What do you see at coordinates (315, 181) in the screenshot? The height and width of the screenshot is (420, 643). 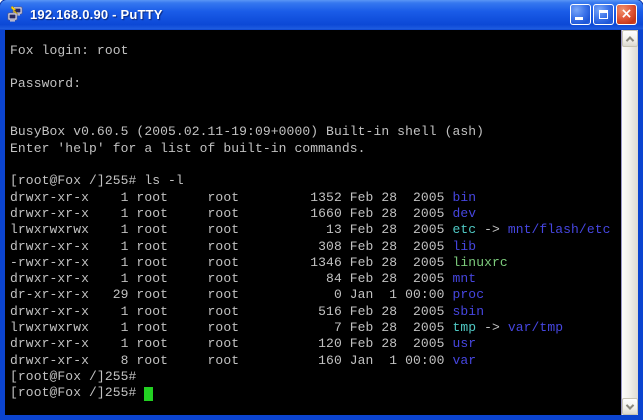 I see `terminal-line: [root@Fox /]255# ls -l` at bounding box center [315, 181].